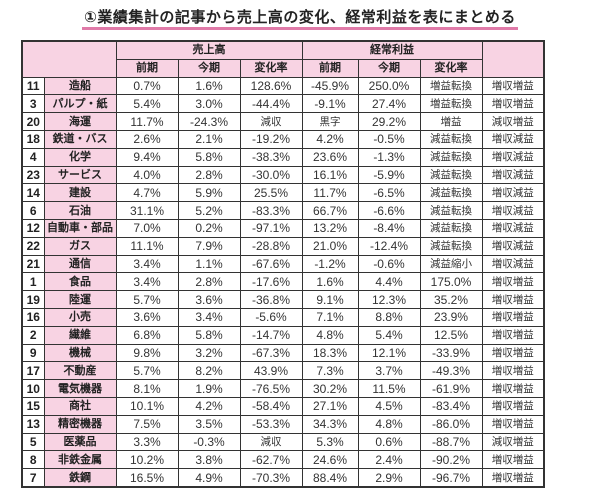 The width and height of the screenshot is (600, 502). What do you see at coordinates (209, 68) in the screenshot?
I see `sales-curr-header: 今期` at bounding box center [209, 68].